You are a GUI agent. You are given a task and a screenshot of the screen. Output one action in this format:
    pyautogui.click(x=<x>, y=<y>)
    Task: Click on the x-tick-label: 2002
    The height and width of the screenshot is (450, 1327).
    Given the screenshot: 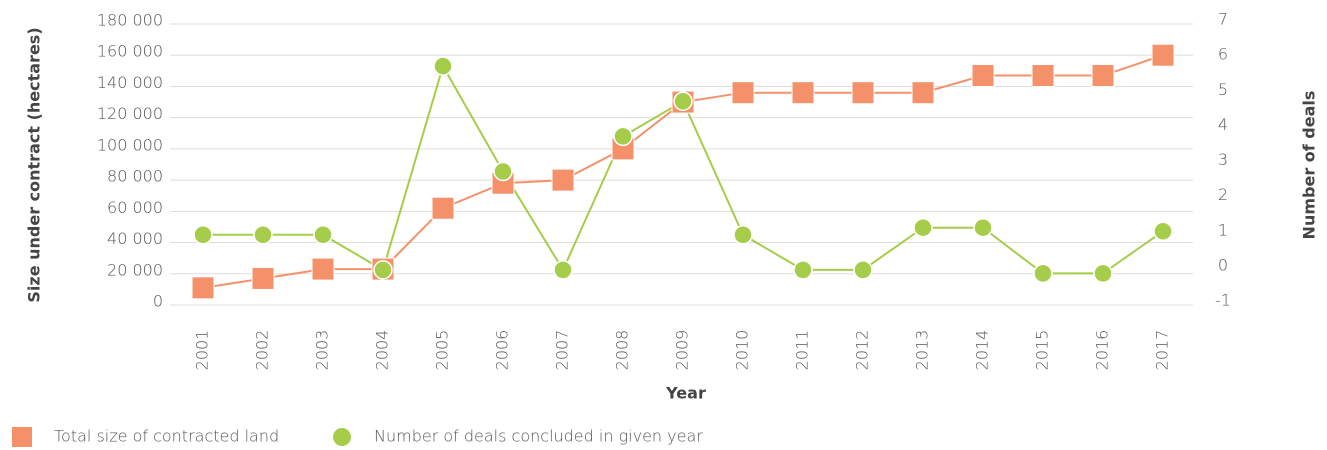 What is the action you would take?
    pyautogui.click(x=262, y=350)
    